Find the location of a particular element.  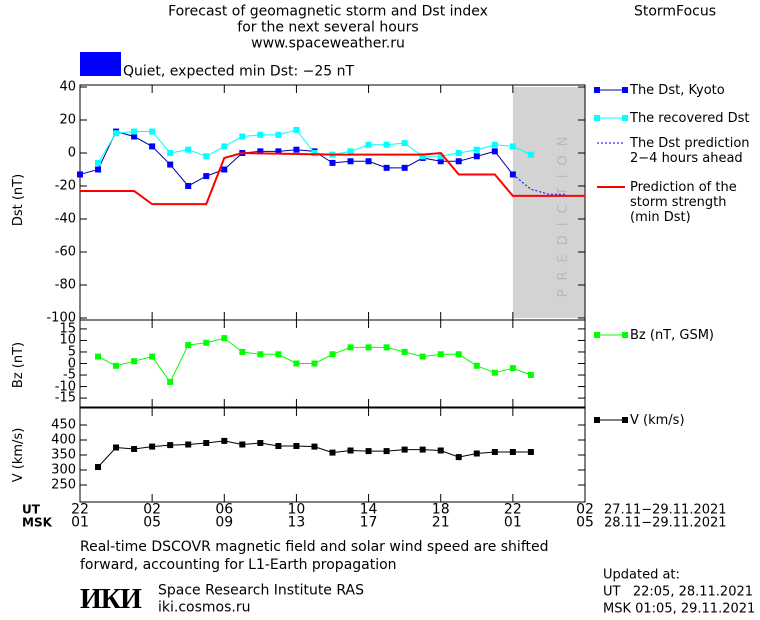

title-line: www.spaceweather.ru is located at coordinates (328, 43).